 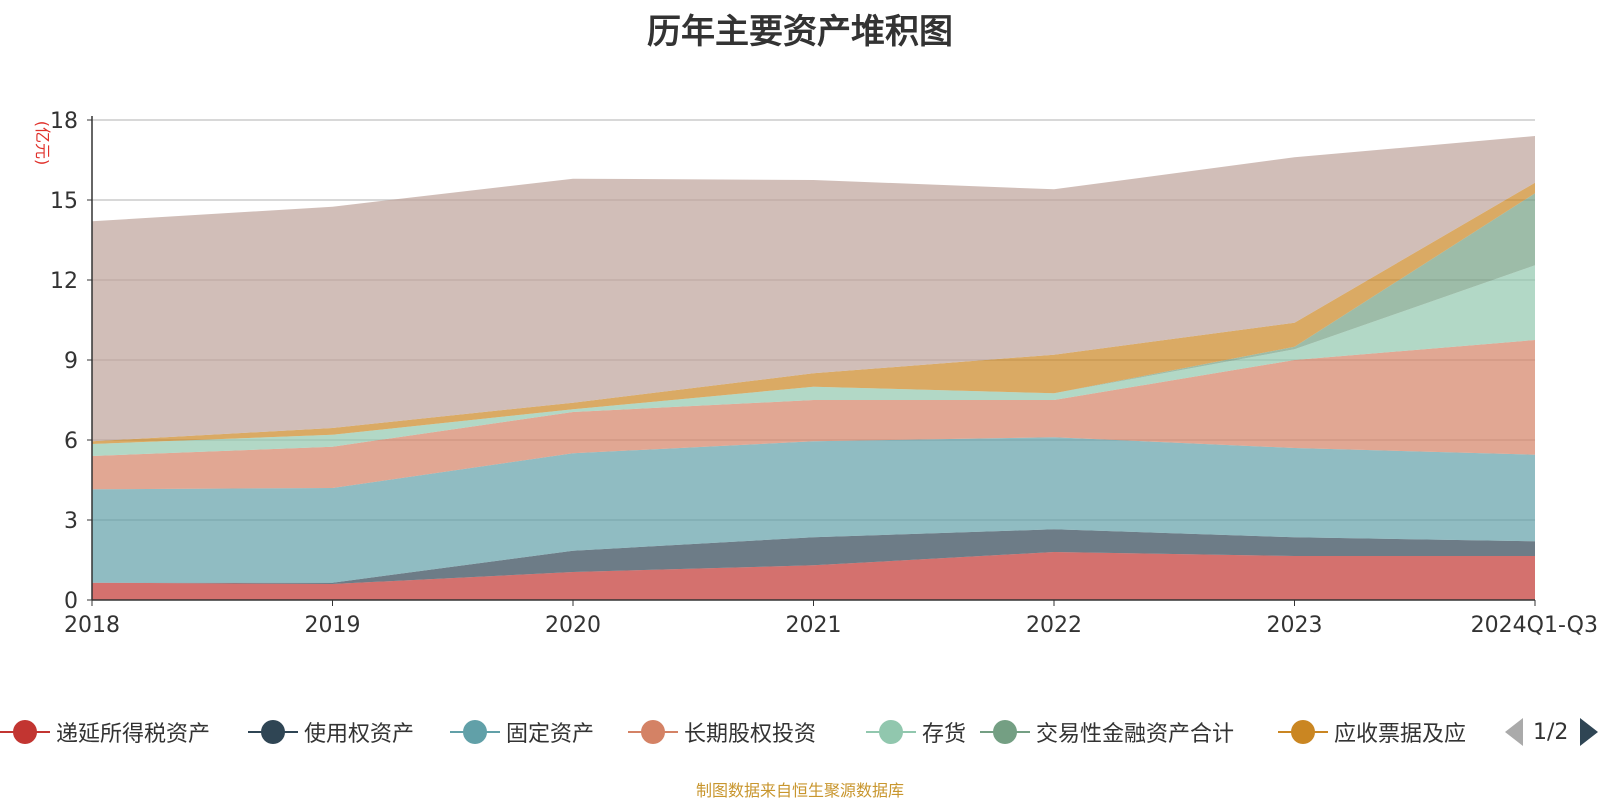 I want to click on legend-item: 长期股权投资, so click(x=722, y=732).